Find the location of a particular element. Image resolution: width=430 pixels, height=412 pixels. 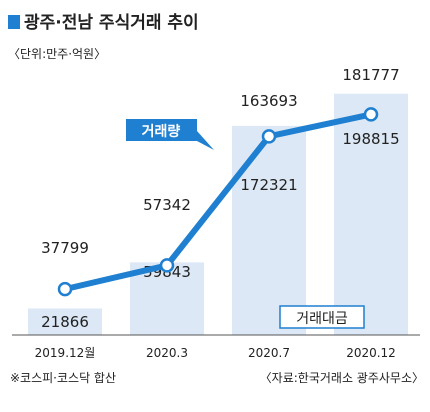

title-marker is located at coordinates (14, 22).